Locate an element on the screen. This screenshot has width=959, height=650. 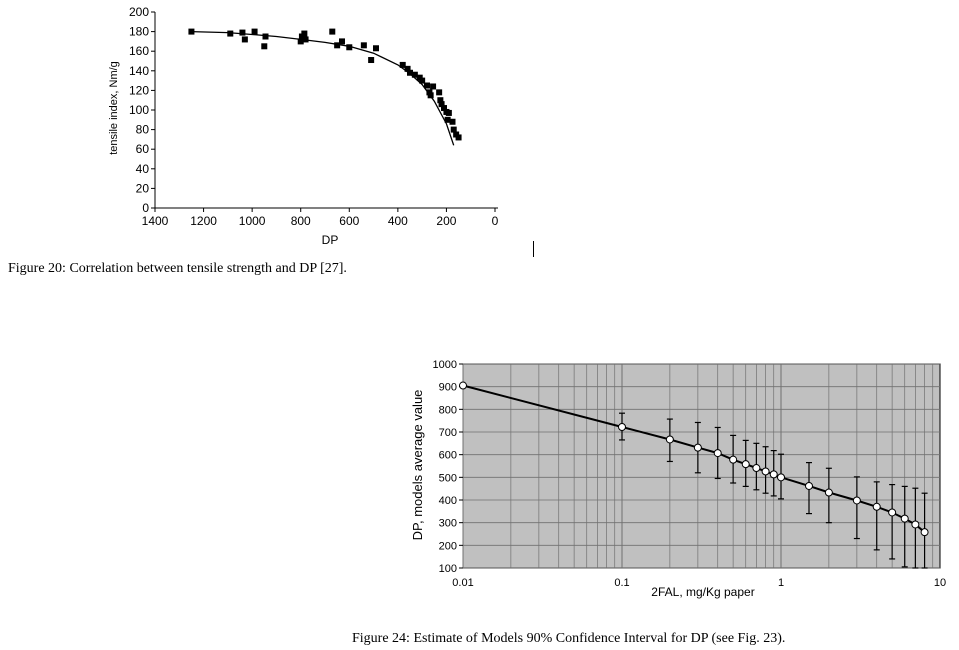
figure24-y-tick-label: 700 is located at coordinates (448, 433).